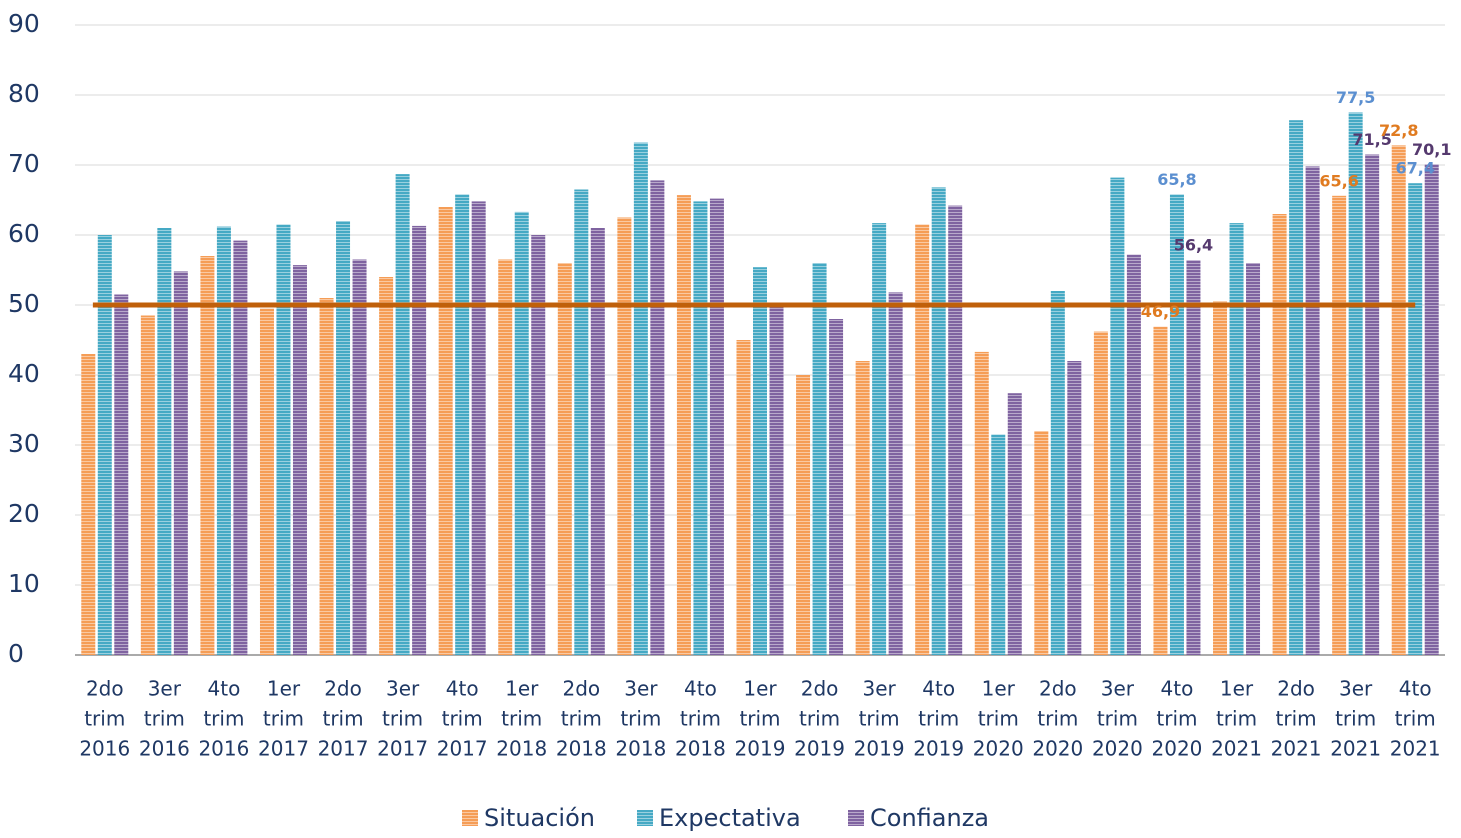 This screenshot has width=1461, height=838. What do you see at coordinates (24, 93) in the screenshot?
I see `y-tick-label: 80` at bounding box center [24, 93].